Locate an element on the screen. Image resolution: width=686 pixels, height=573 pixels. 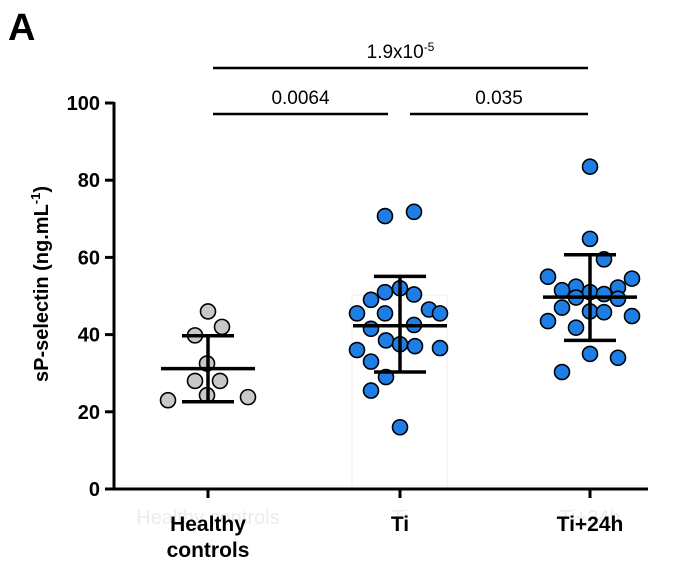
p-value-text: 0.0064 is located at coordinates (300, 98).